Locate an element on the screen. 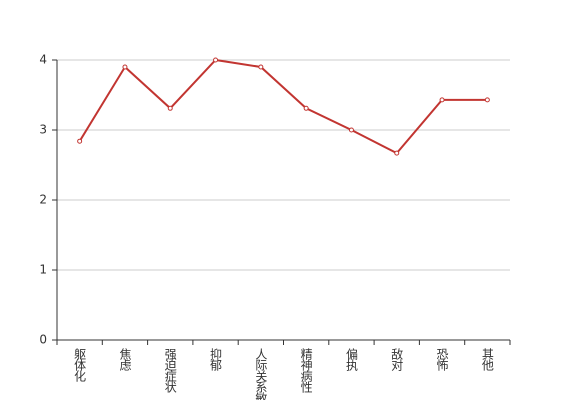 Image resolution: width=567 pixels, height=400 pixels. y-tick-label: 2 is located at coordinates (43, 200).